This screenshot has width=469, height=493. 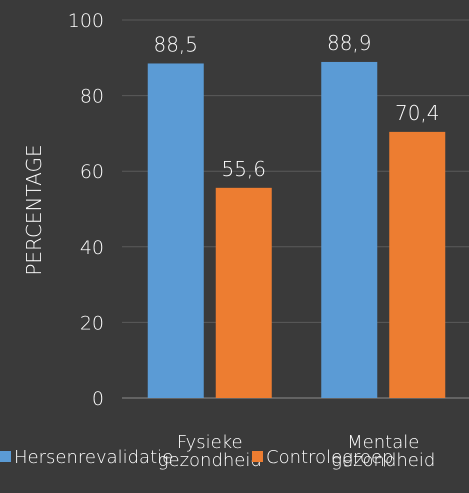 What do you see at coordinates (98, 399) in the screenshot?
I see `y-tick-label: 0` at bounding box center [98, 399].